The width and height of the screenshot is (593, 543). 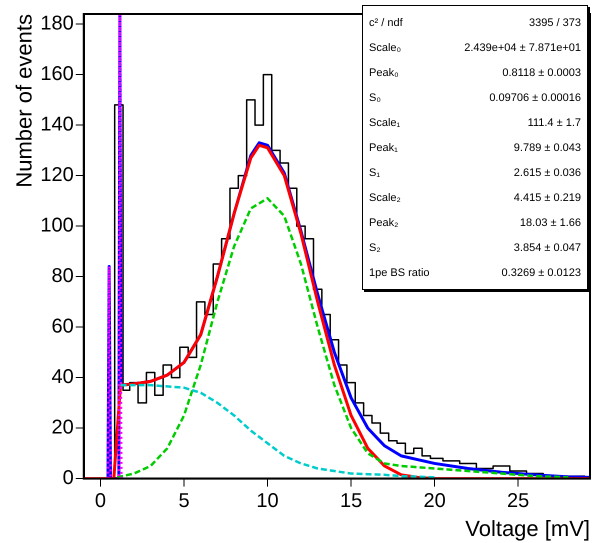 I want to click on text: Peak₁ 9.789 ± 0.043, so click(x=475, y=148).